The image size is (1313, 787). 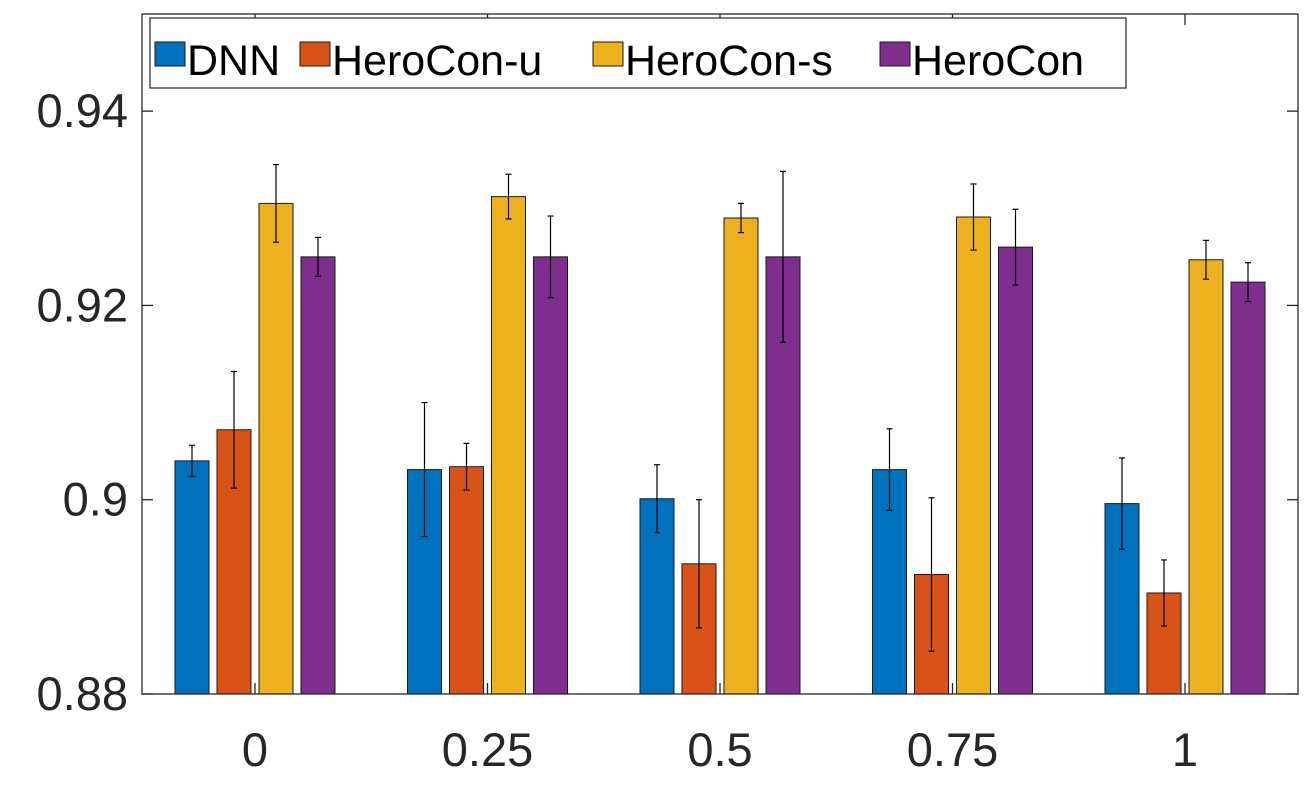 What do you see at coordinates (233, 61) in the screenshot?
I see `legend-label-dnn: DNN` at bounding box center [233, 61].